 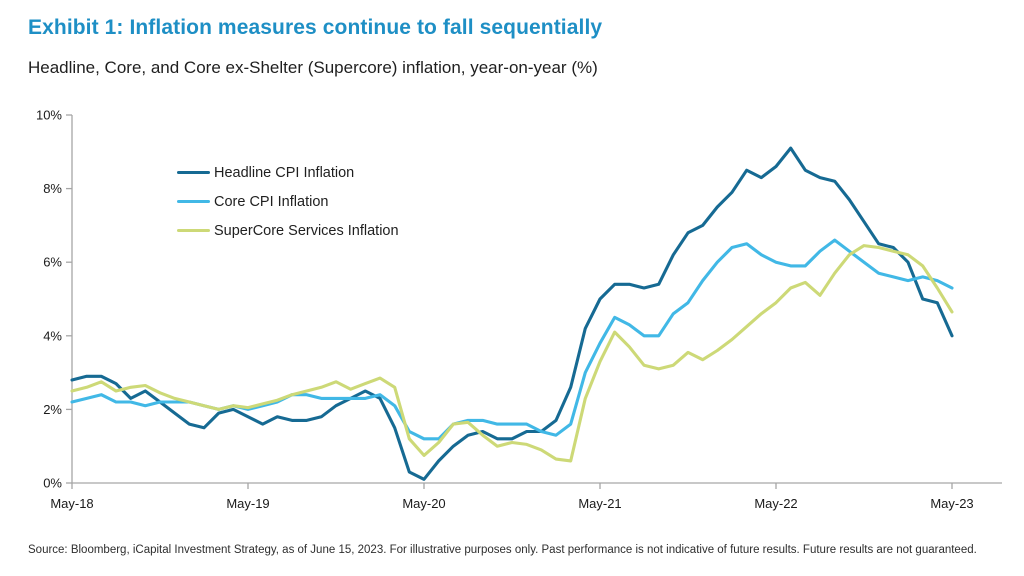 What do you see at coordinates (193, 230) in the screenshot?
I see `supercore-line-swatch` at bounding box center [193, 230].